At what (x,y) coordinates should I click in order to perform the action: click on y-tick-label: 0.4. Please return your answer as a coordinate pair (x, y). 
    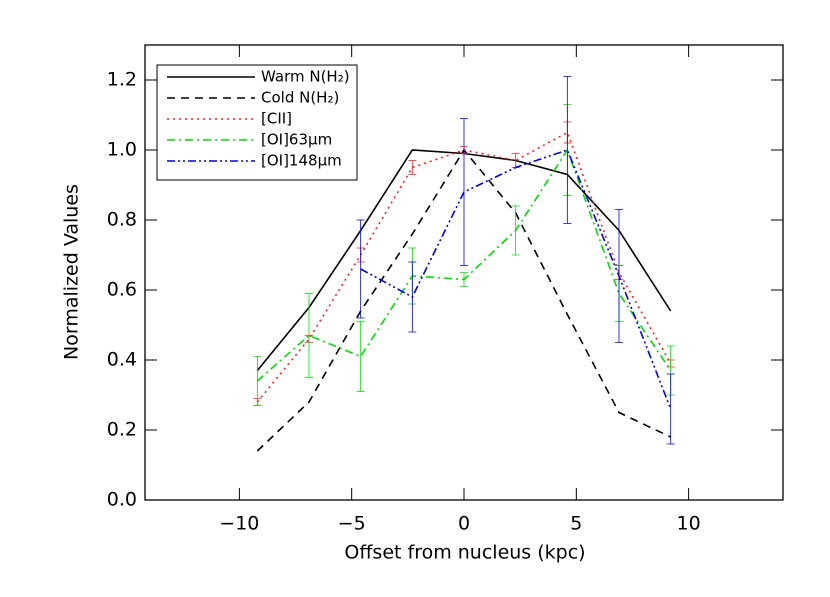
    Looking at the image, I should click on (122, 360).